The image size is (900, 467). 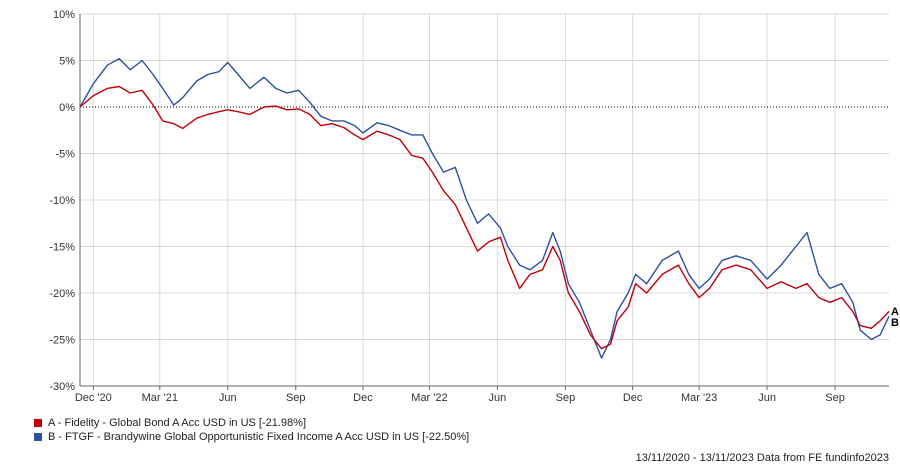 What do you see at coordinates (895, 312) in the screenshot?
I see `series-end-label-a: A` at bounding box center [895, 312].